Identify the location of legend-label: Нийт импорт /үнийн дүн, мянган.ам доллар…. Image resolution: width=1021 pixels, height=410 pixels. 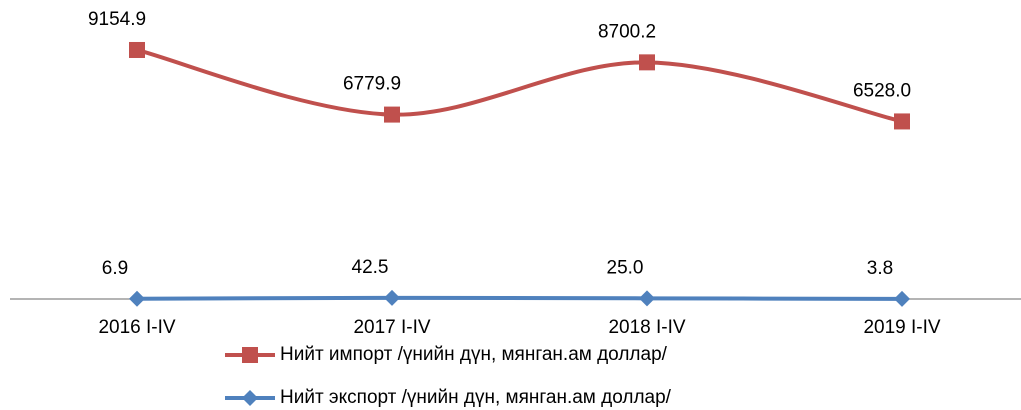
(474, 354).